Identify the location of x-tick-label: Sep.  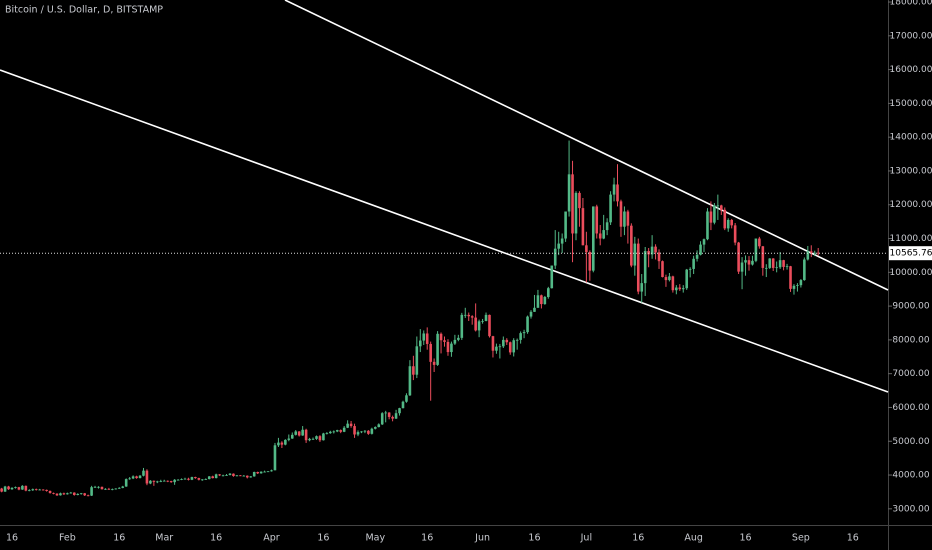
(801, 538).